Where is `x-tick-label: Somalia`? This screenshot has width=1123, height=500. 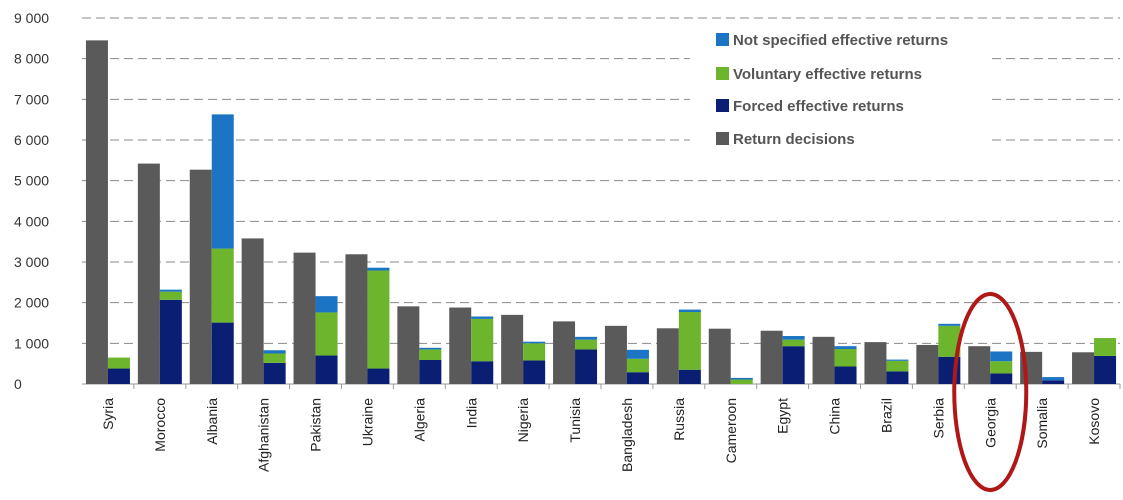
x-tick-label: Somalia is located at coordinates (1042, 423).